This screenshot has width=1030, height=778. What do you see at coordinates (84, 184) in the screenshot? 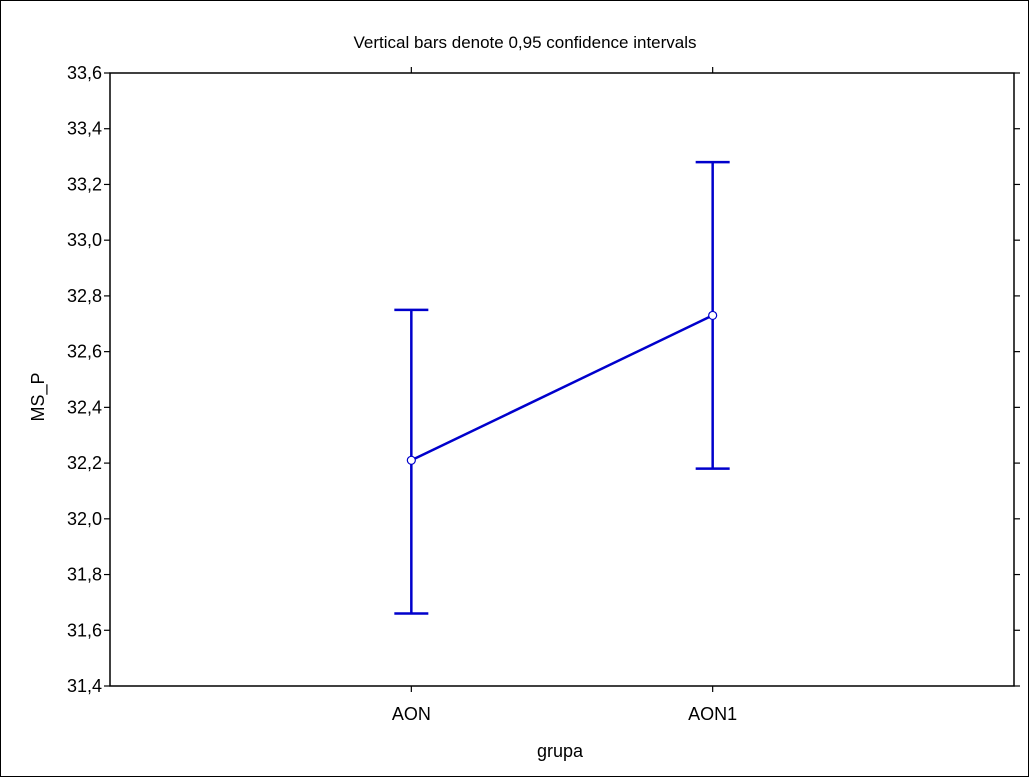
I see `y-tick-label: 33,2` at bounding box center [84, 184].